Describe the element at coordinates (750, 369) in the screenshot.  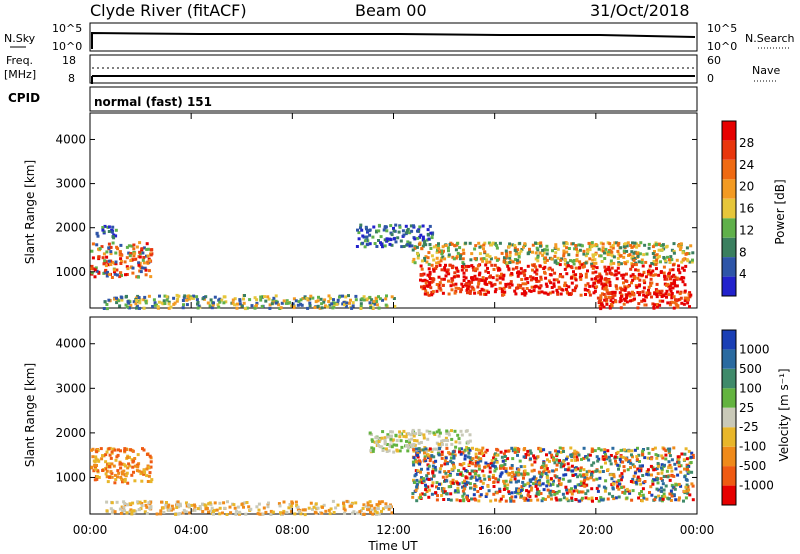
I see `velocity-colorbar-tick: 500` at that location.